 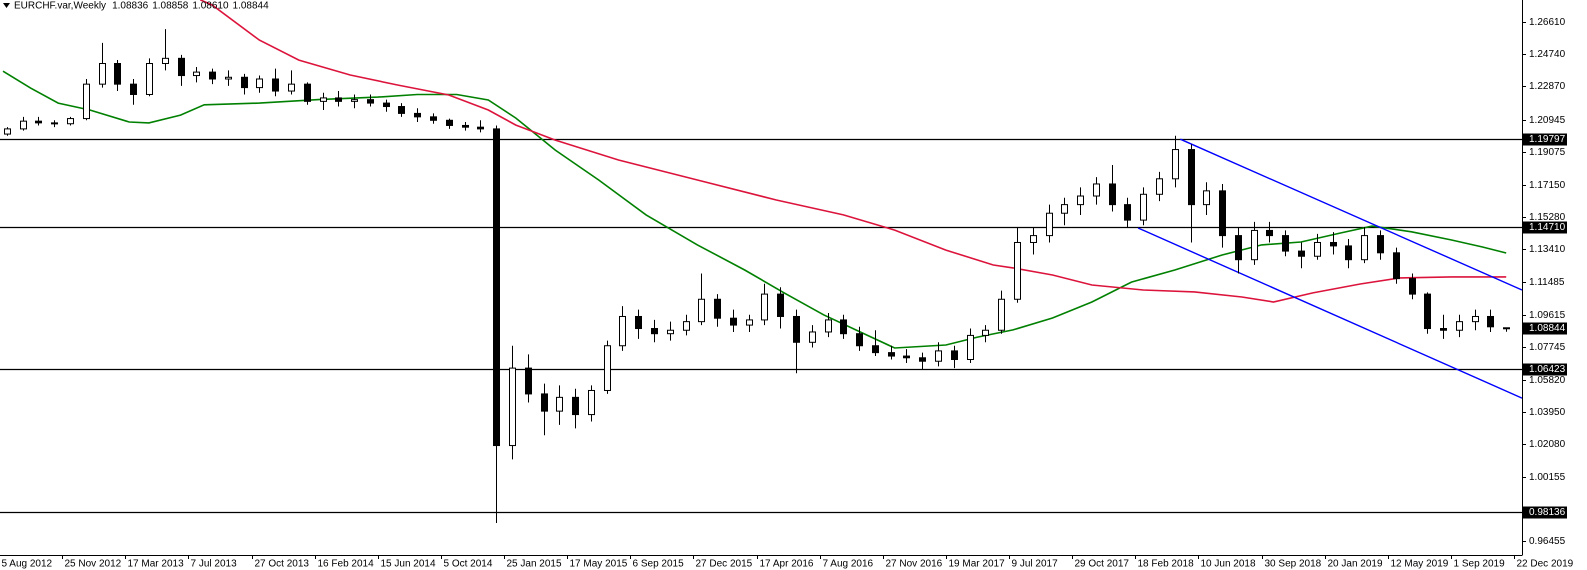 I want to click on menu-arrow, so click(x=6, y=5).